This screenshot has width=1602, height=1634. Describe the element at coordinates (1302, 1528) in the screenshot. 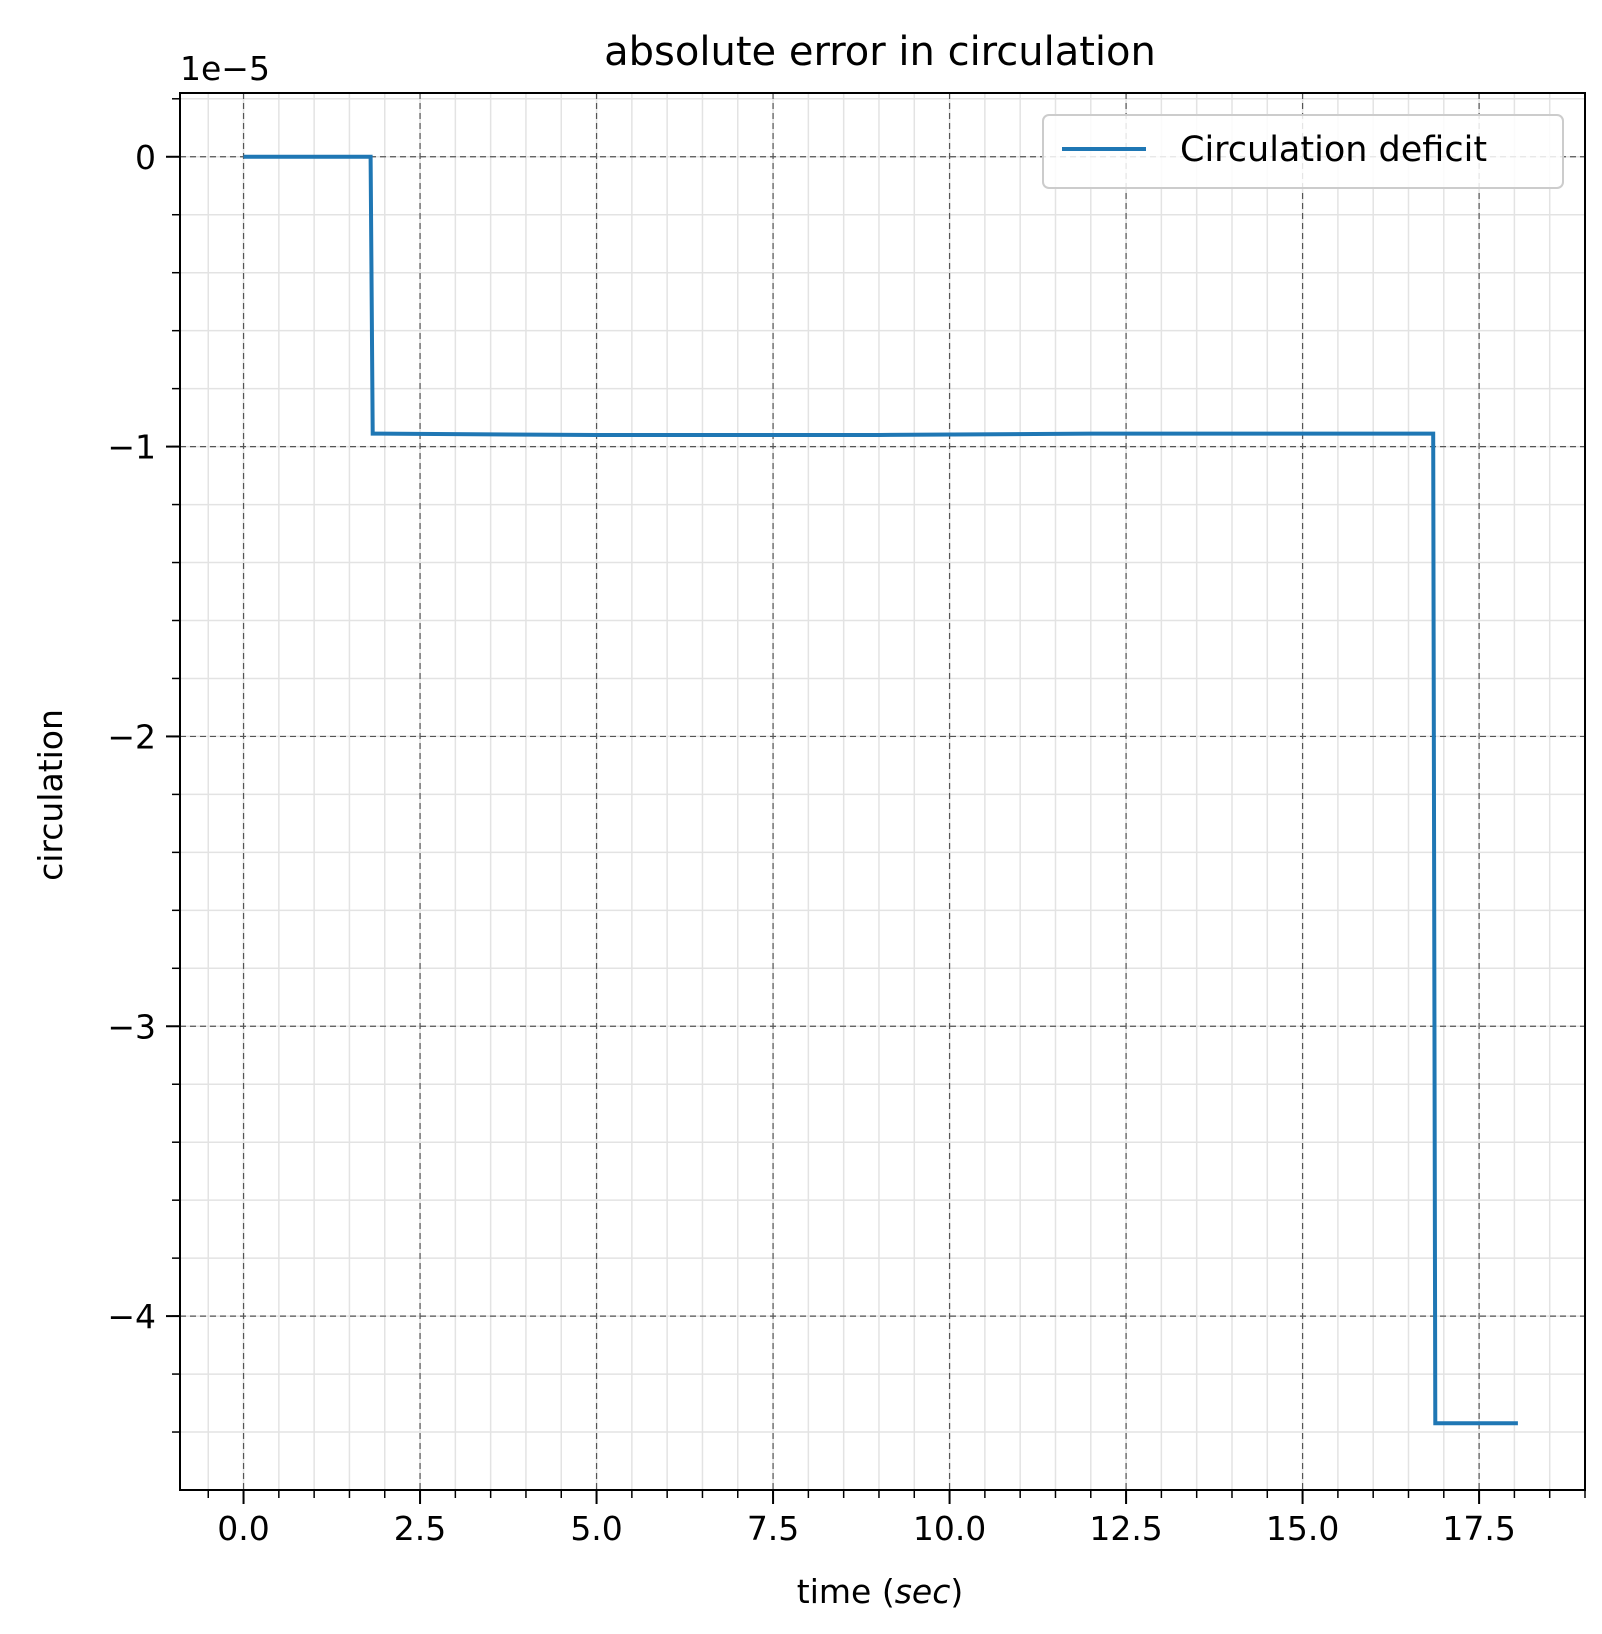

I see `x-tick-label: 15.0` at that location.